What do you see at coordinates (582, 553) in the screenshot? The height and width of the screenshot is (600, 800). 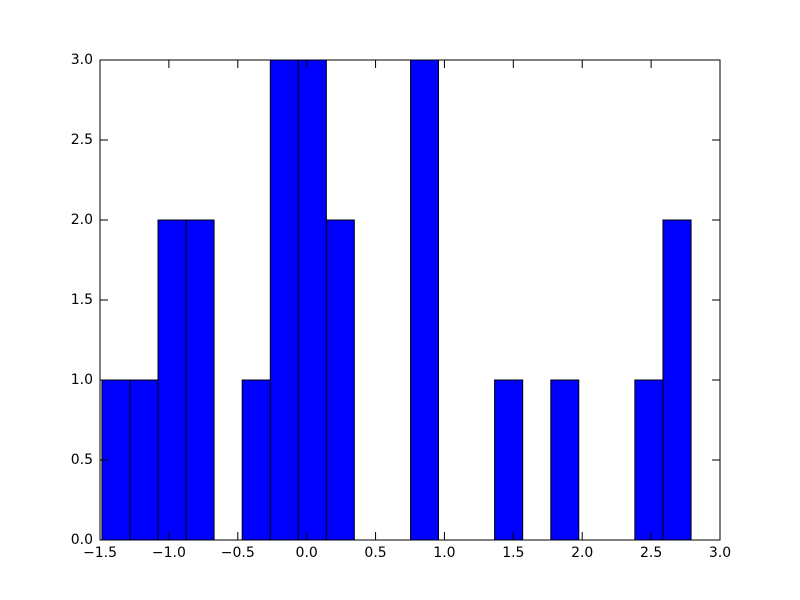 I see `x-tick-label: 2.0` at bounding box center [582, 553].